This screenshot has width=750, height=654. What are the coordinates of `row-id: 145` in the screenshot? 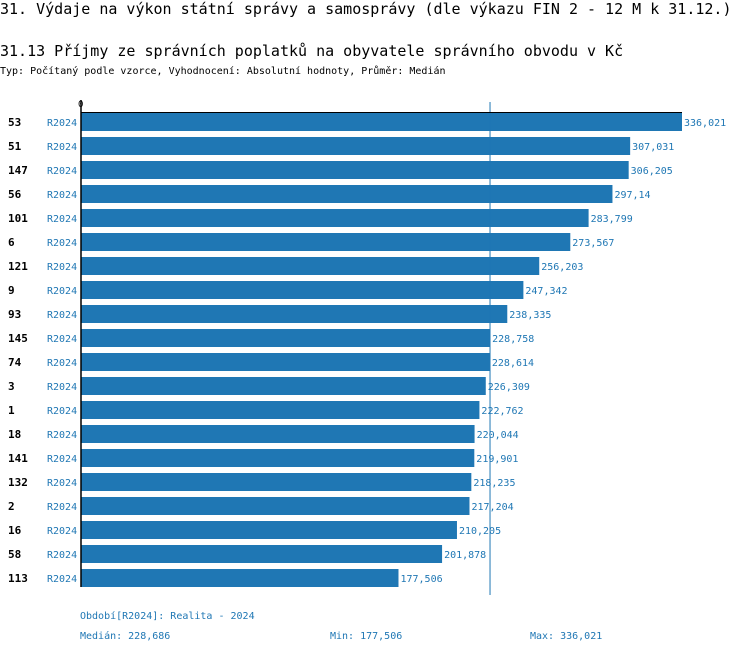 It's located at (18, 338).